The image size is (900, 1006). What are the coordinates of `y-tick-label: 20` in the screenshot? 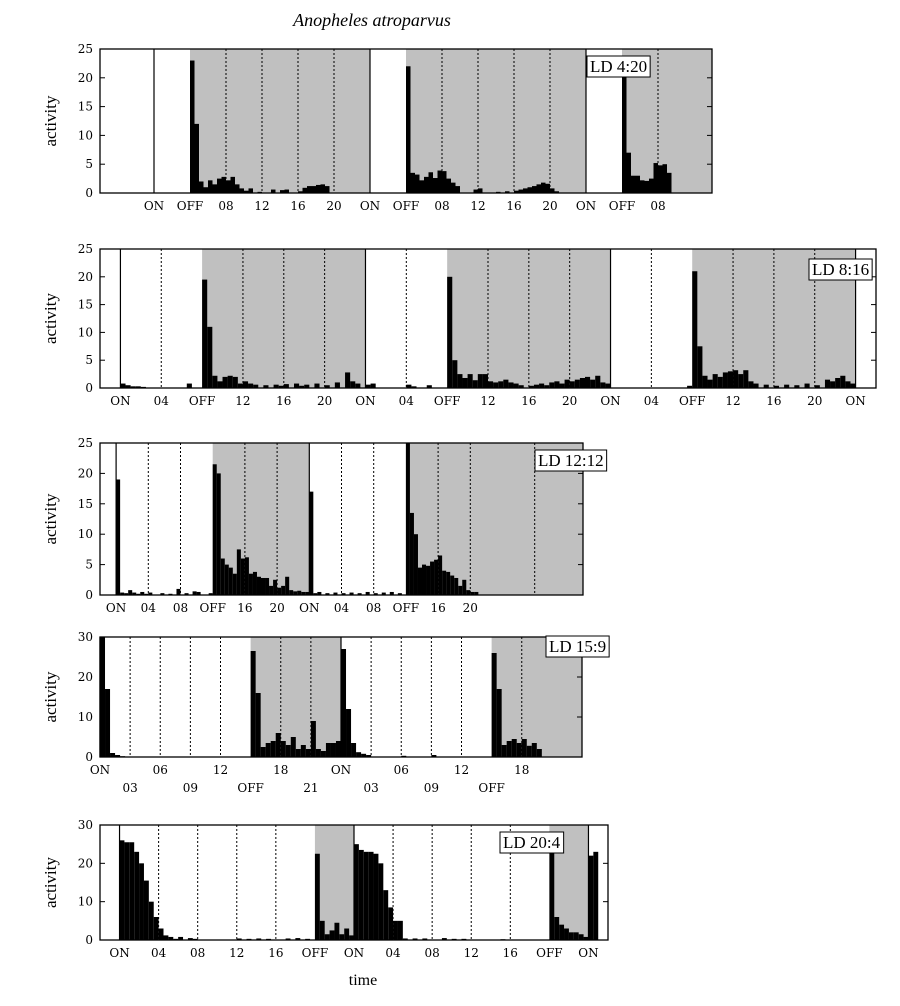 It's located at (85, 863).